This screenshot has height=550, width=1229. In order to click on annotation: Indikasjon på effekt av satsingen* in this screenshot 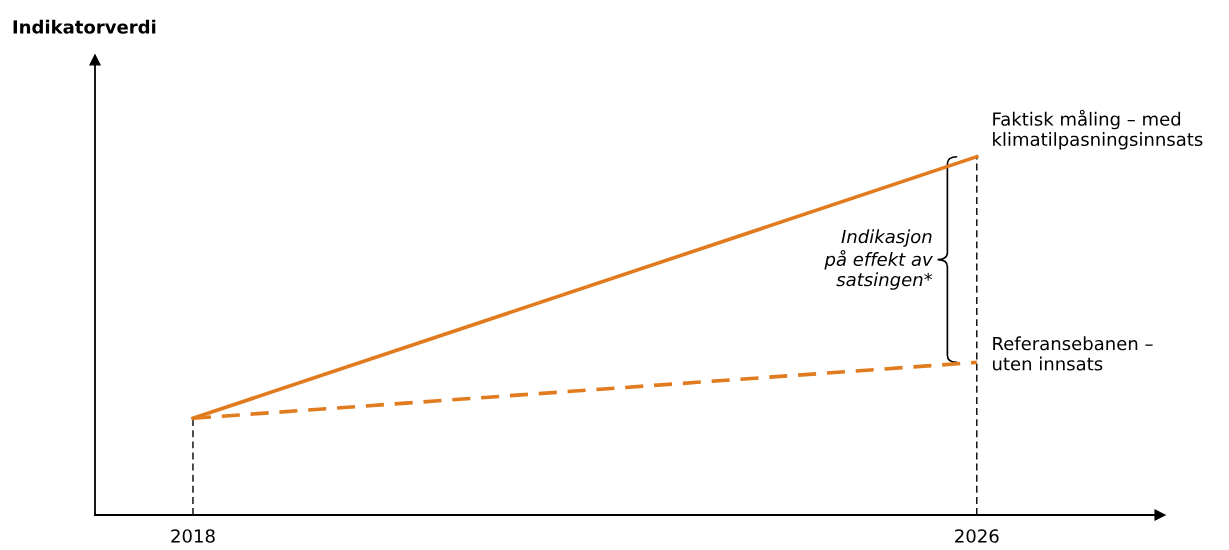, I will do `click(878, 259)`.